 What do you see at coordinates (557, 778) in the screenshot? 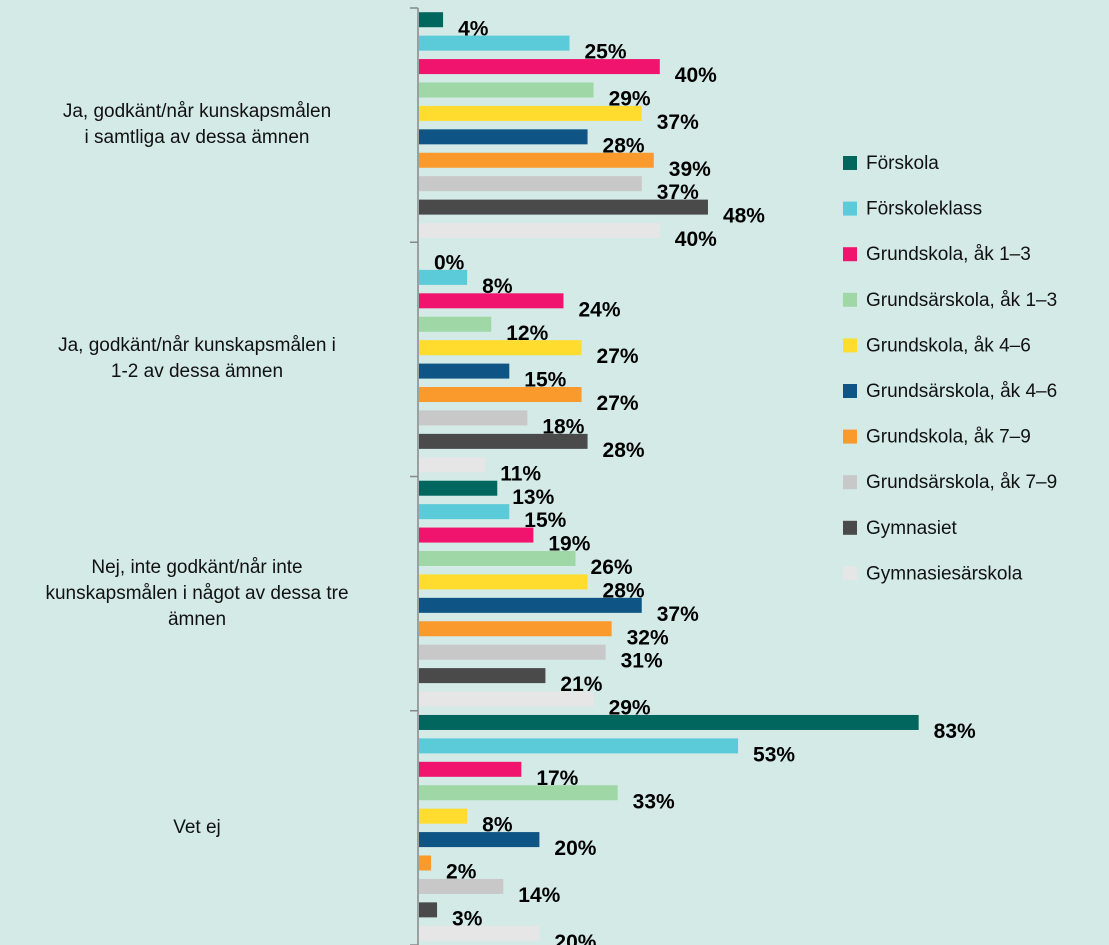
I see `value-label: 17%` at bounding box center [557, 778].